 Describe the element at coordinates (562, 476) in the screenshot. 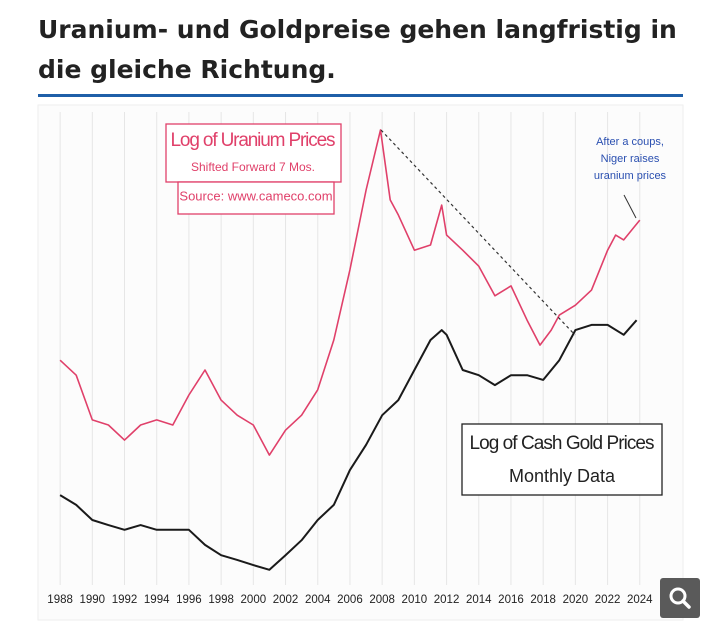

I see `annotation: Monthly Data` at that location.